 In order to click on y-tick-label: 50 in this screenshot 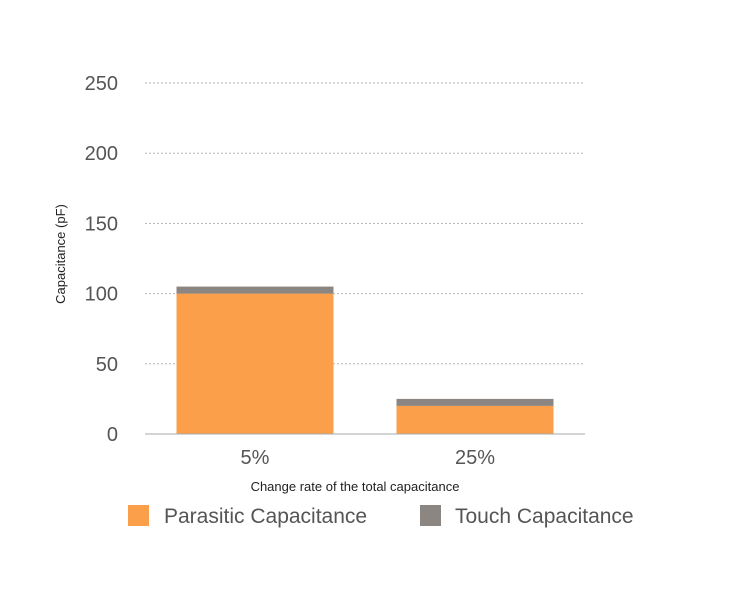, I will do `click(107, 365)`.